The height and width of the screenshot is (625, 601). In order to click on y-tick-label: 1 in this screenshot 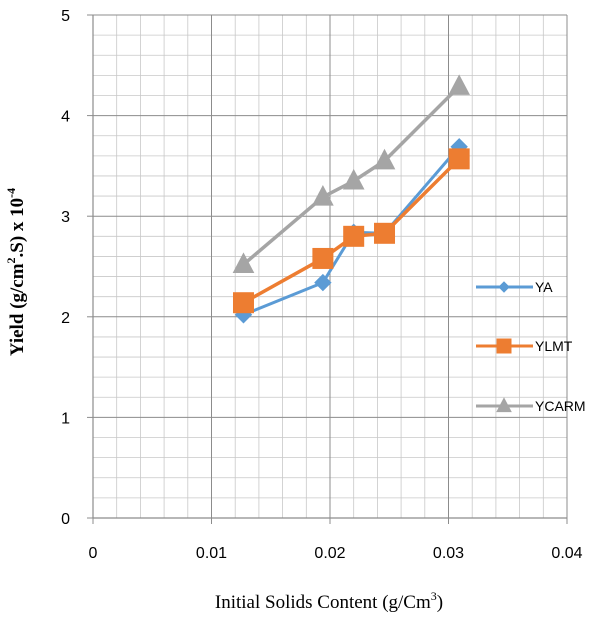, I will do `click(65, 418)`.